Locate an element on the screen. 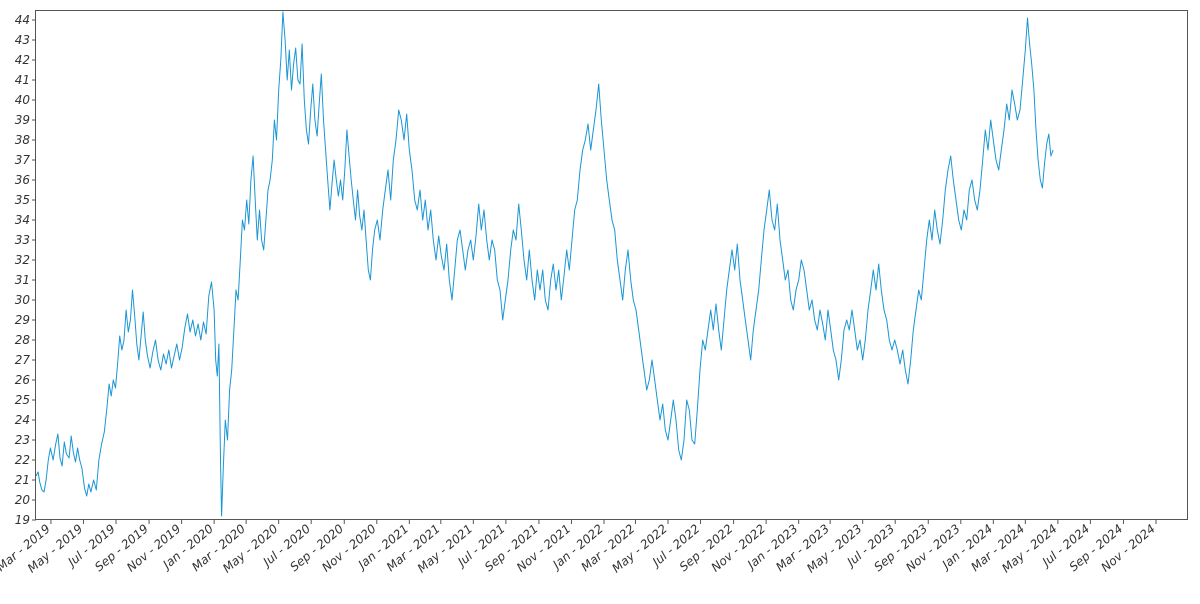 Image resolution: width=1200 pixels, height=604 pixels. y-tick-label: 24 is located at coordinates (22, 420).